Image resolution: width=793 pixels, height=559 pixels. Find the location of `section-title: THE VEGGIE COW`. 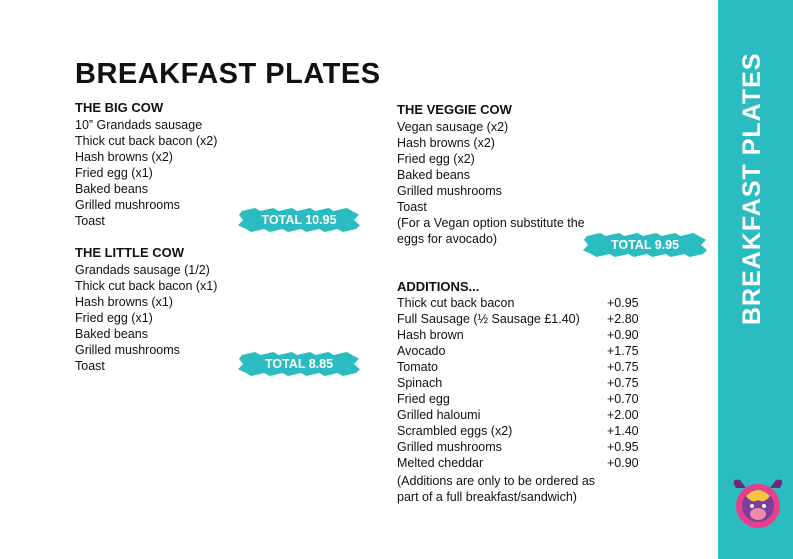

section-title: THE VEGGIE COW is located at coordinates (454, 109).